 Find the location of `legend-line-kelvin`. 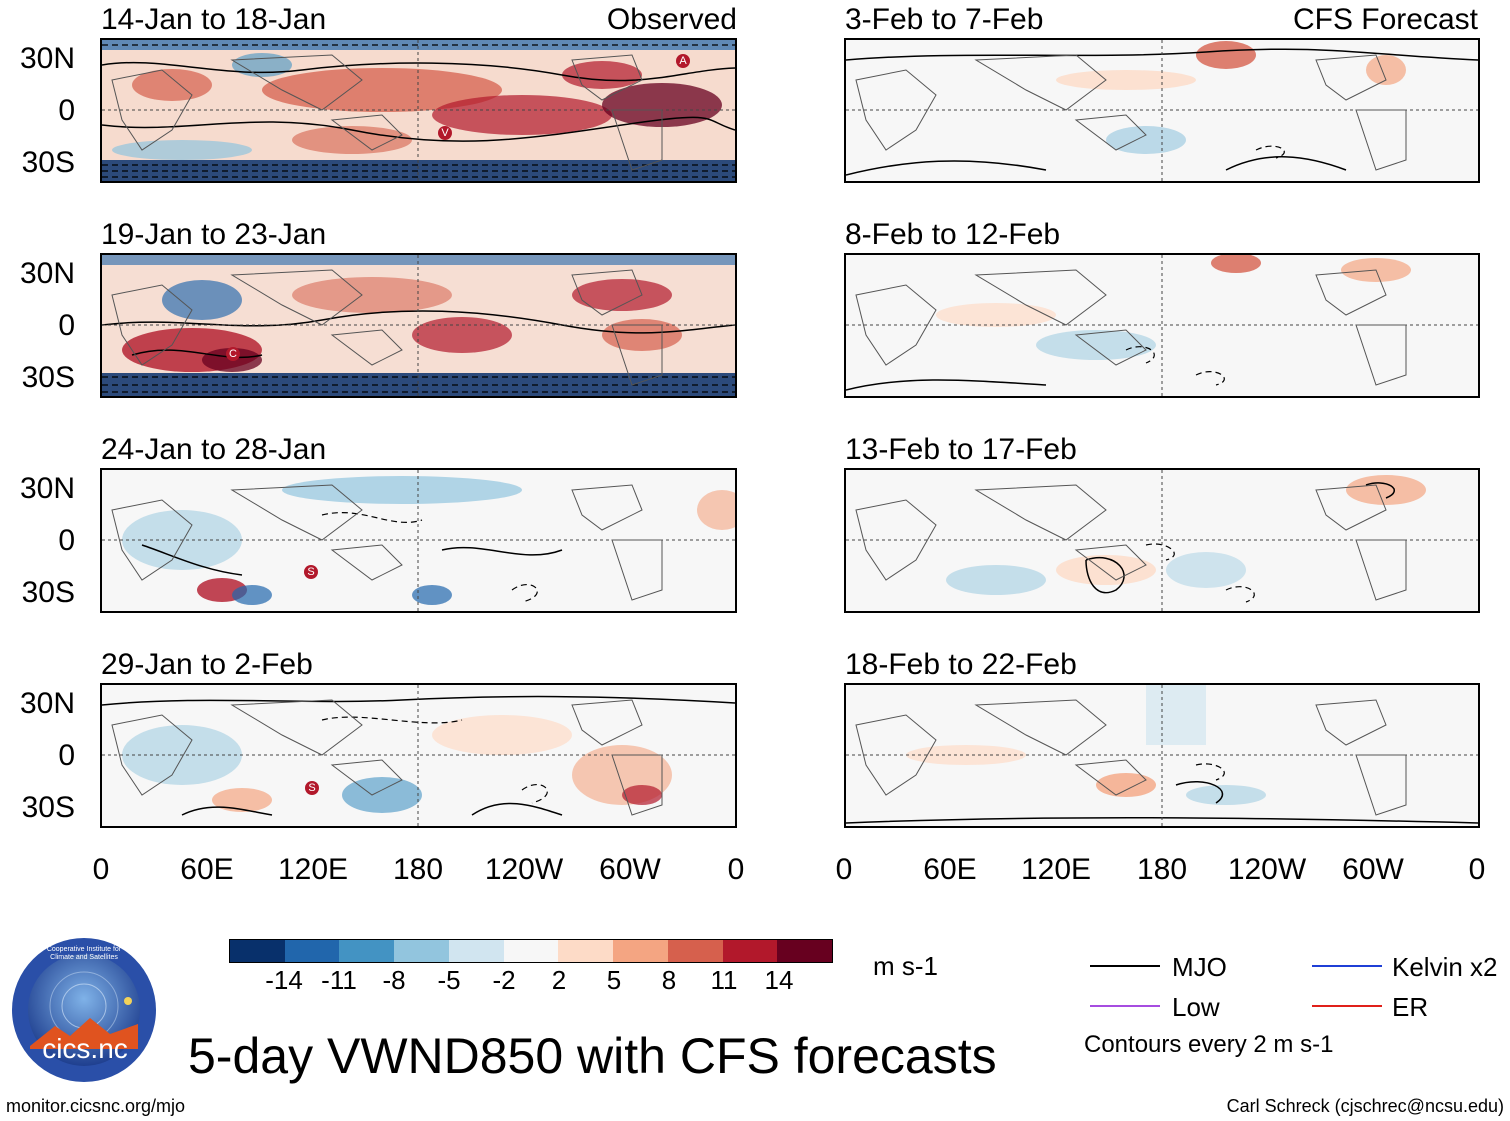

legend-line-kelvin is located at coordinates (1347, 966).